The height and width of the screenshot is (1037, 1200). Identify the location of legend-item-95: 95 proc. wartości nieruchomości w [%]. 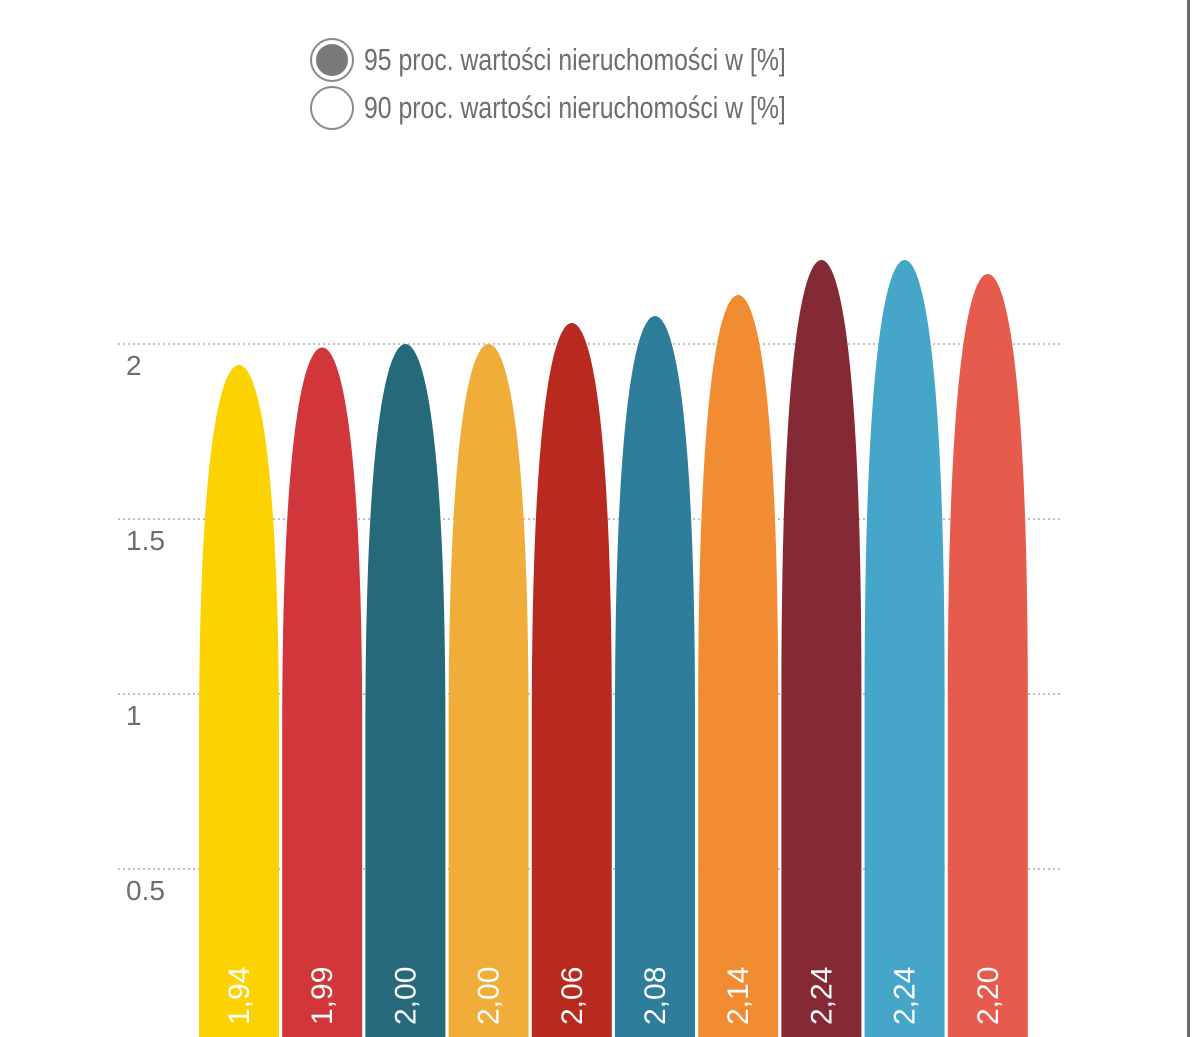
(620, 60).